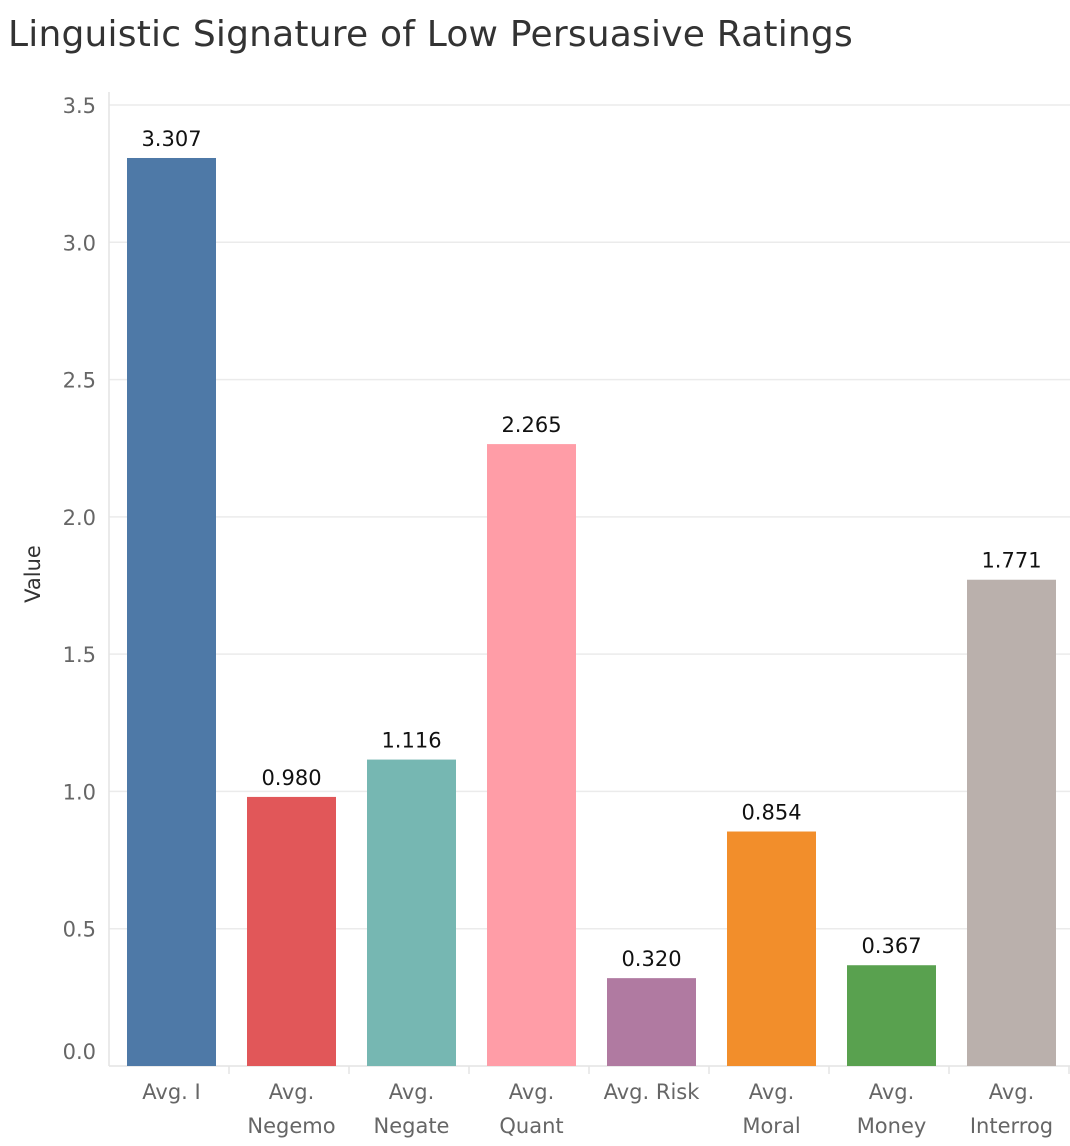  I want to click on x-tick-label: Avg. I, so click(171, 1092).